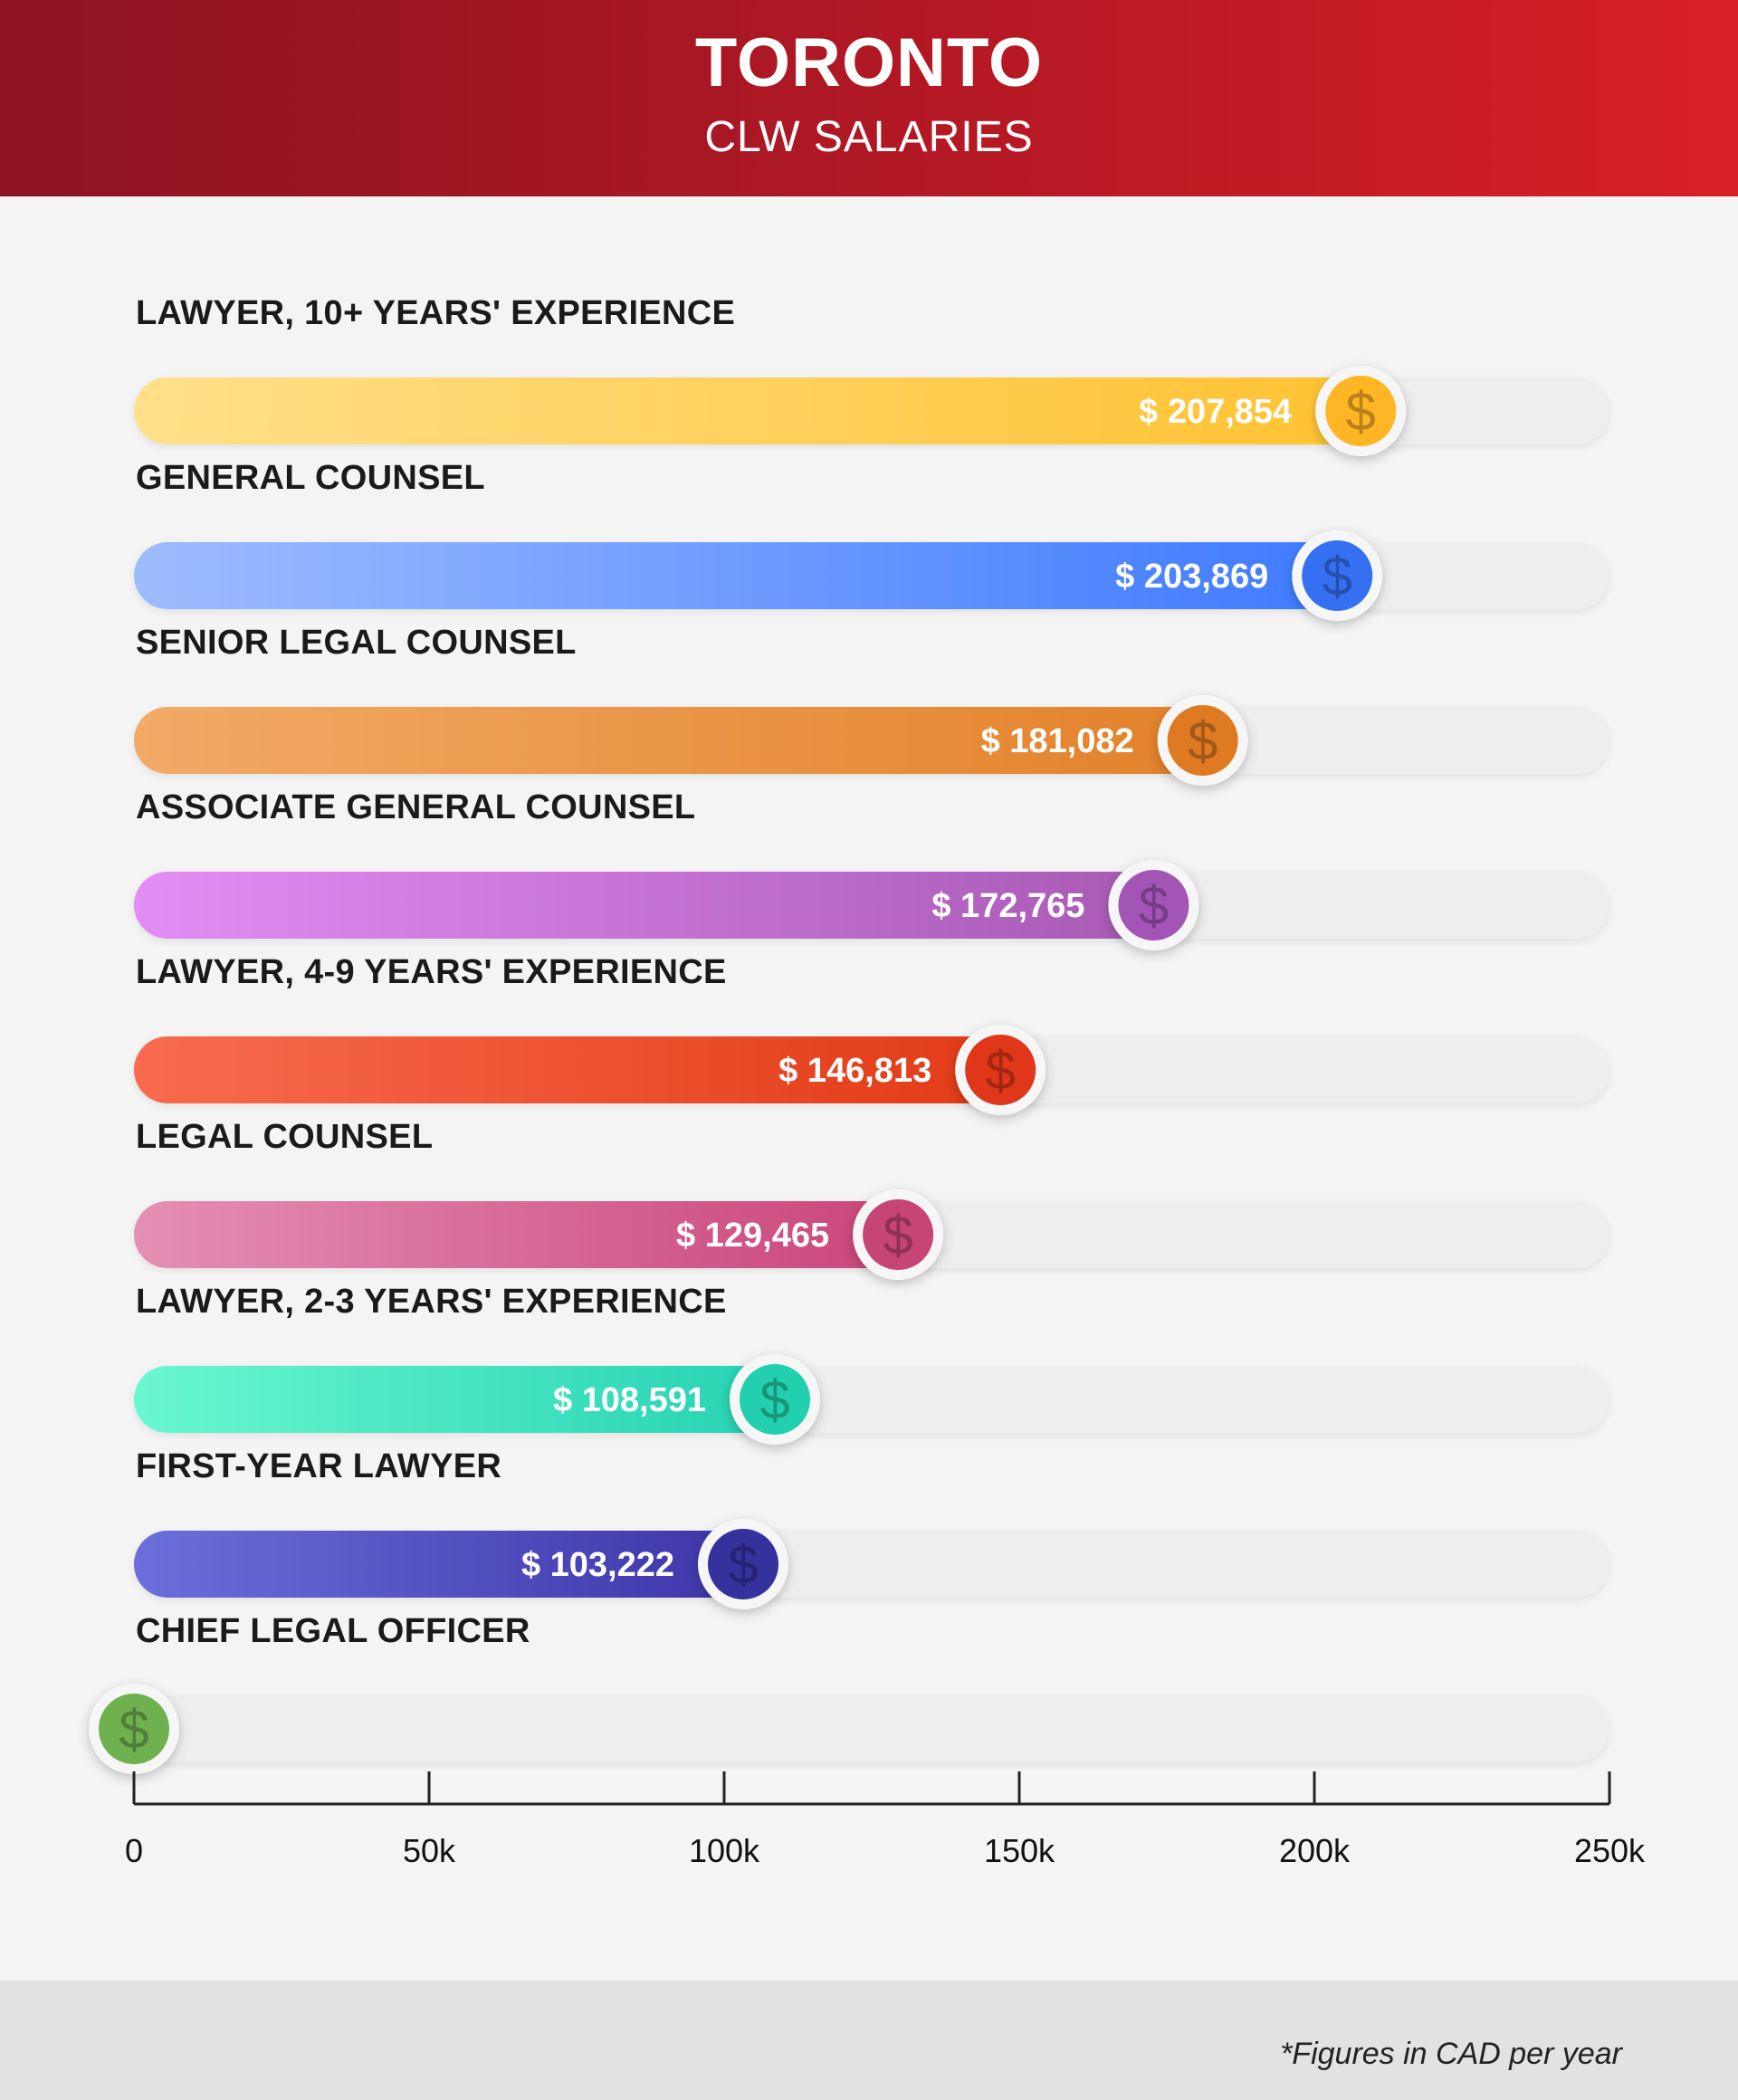 The image size is (1738, 2100). Describe the element at coordinates (869, 62) in the screenshot. I see `chart-title: TORONTO` at that location.